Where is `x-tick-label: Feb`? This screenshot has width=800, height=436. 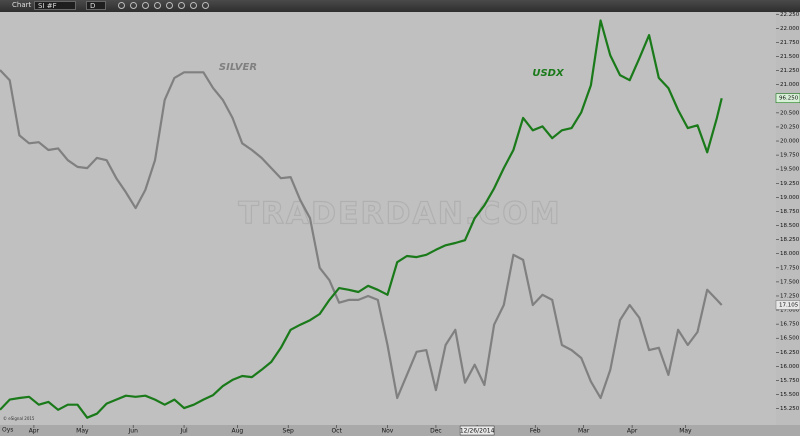
x-tick-label: Feb is located at coordinates (535, 431).